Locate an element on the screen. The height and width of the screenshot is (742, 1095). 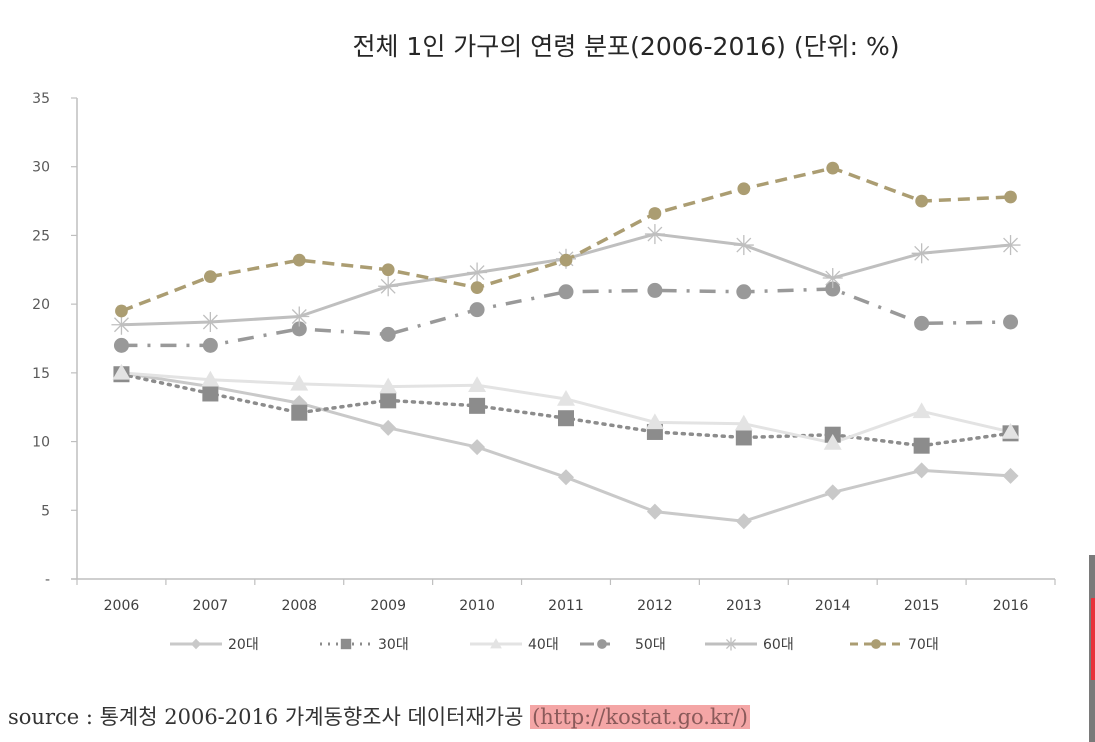
y-axis-ticks: - 5 10 15 20 25 30 35 is located at coordinates (54, 339).